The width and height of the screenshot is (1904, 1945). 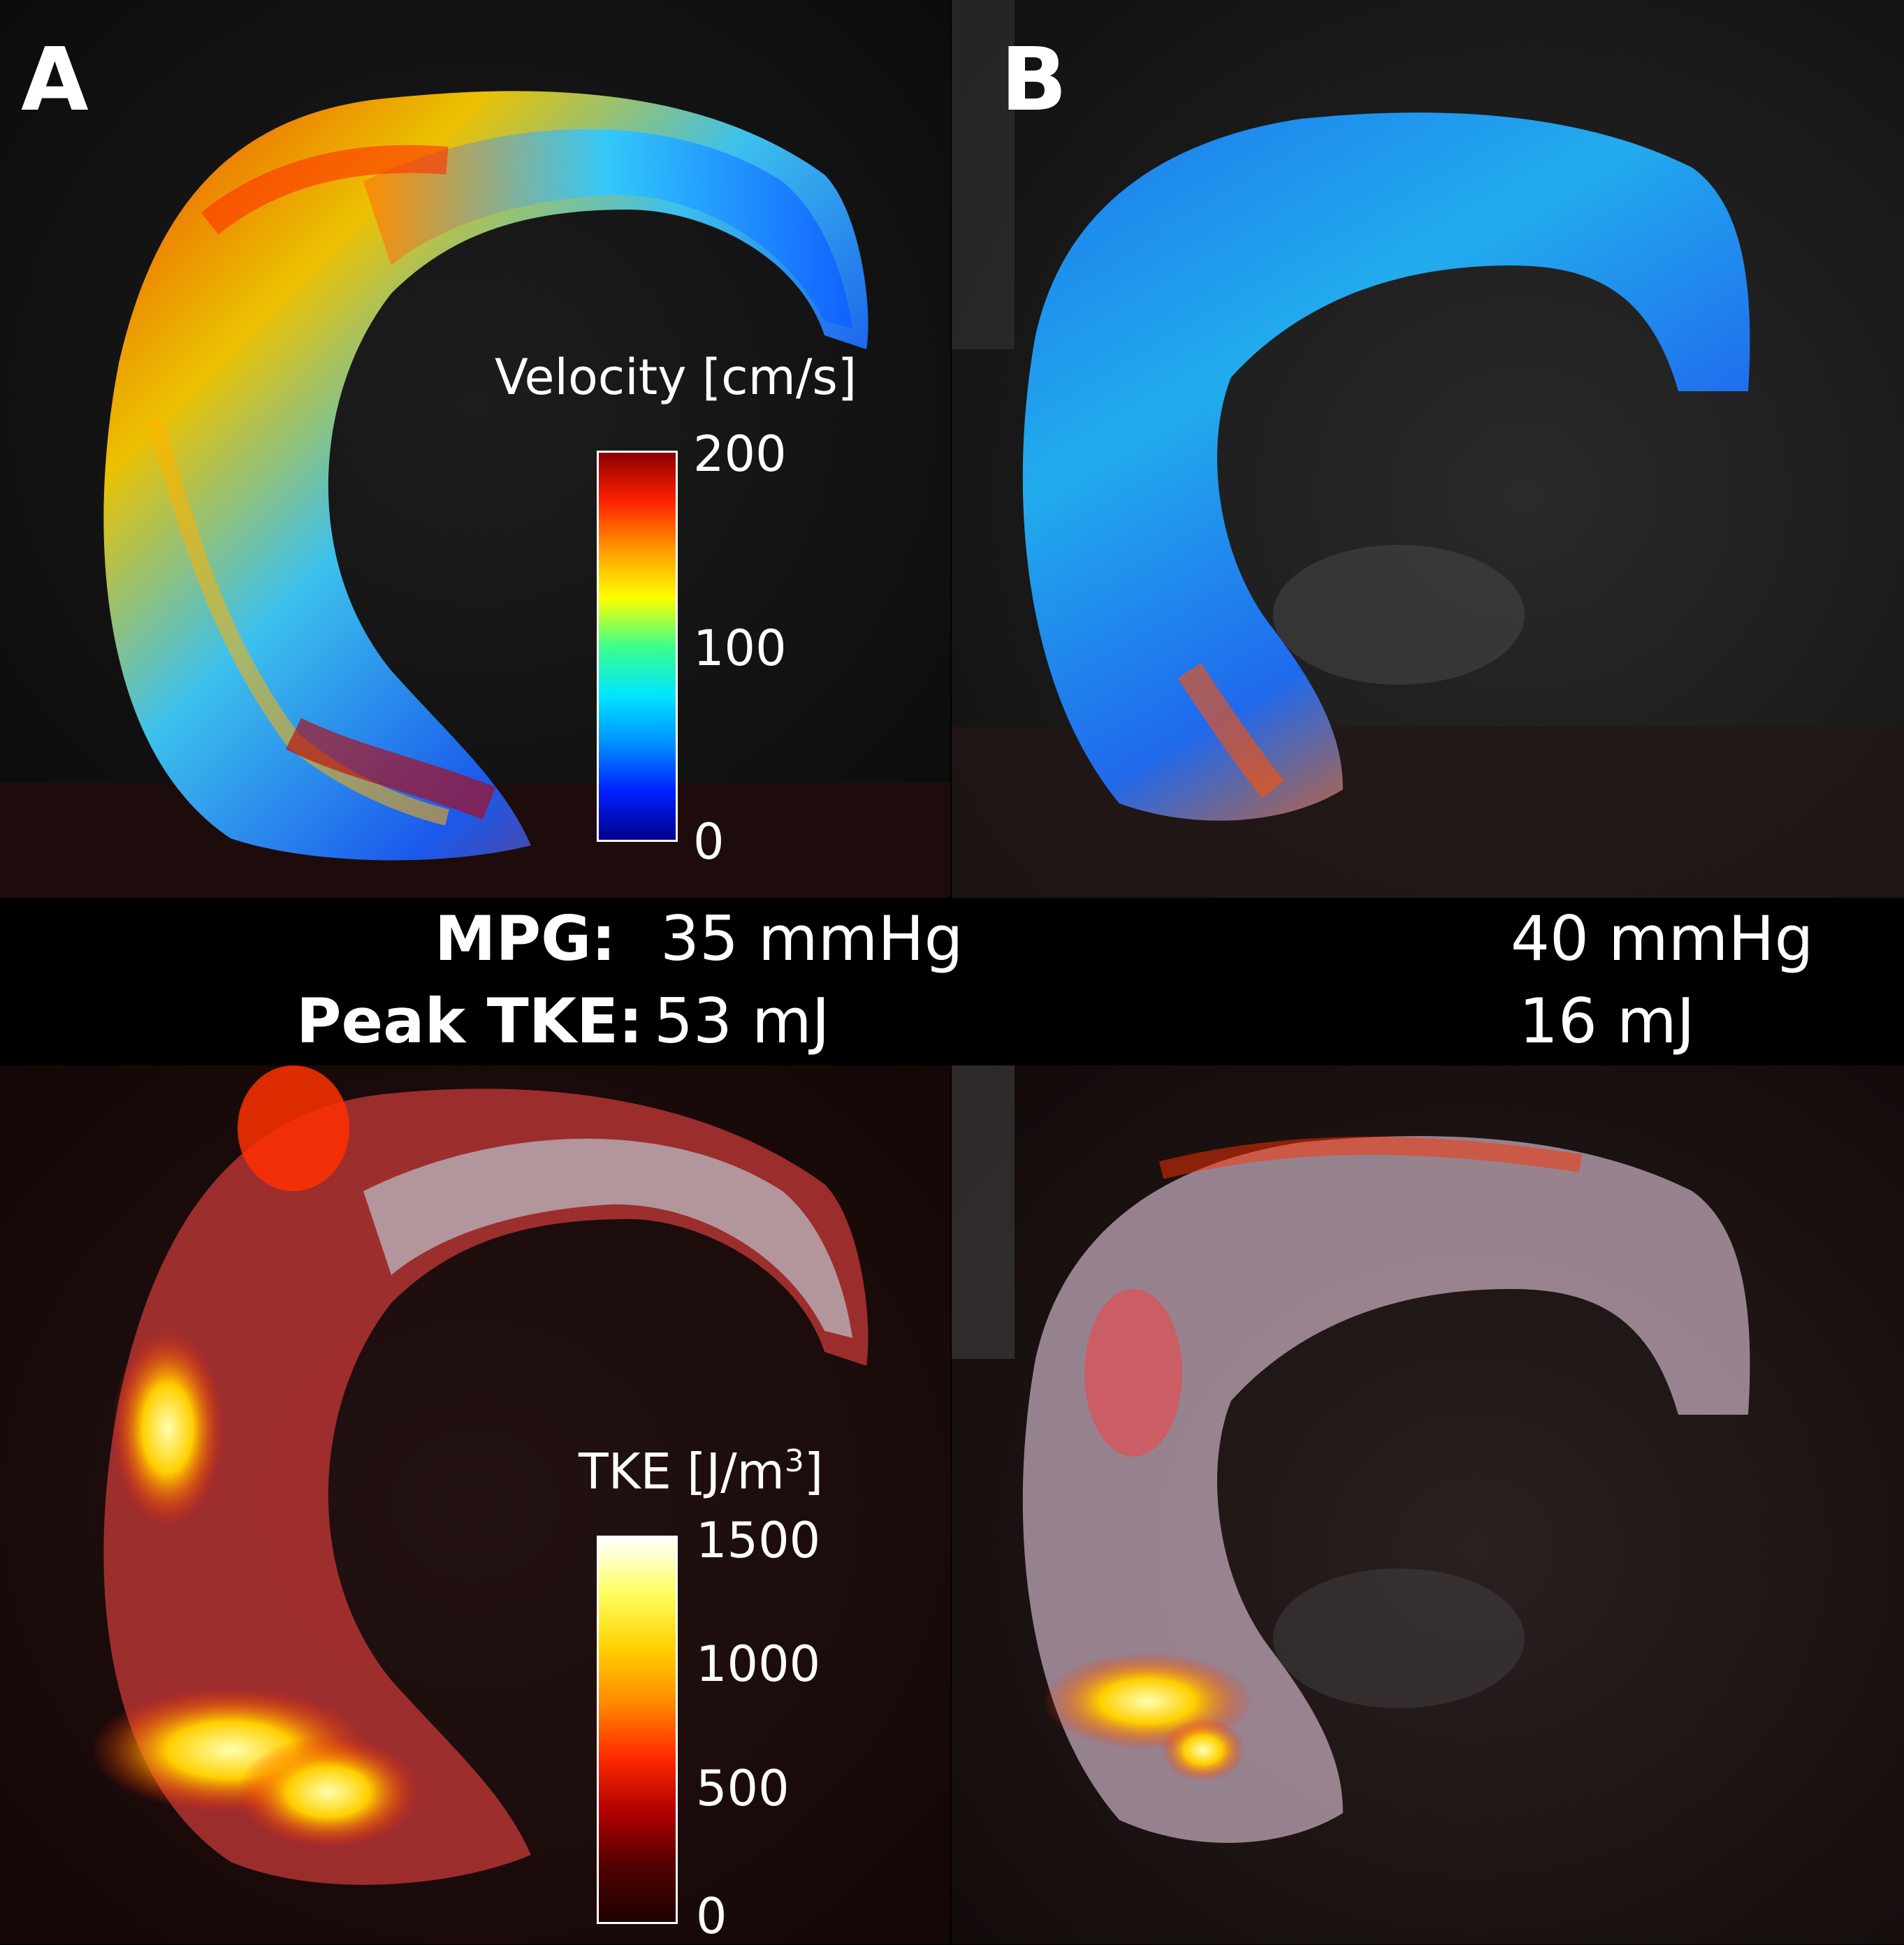 What do you see at coordinates (812, 939) in the screenshot?
I see `mpg-value-a: 35 mmHg` at bounding box center [812, 939].